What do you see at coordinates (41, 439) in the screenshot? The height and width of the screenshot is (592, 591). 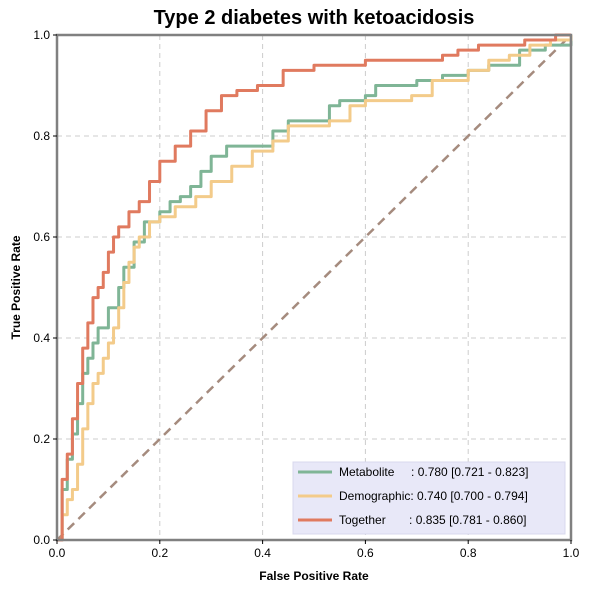 I see `y-tick-label: 0.2` at bounding box center [41, 439].